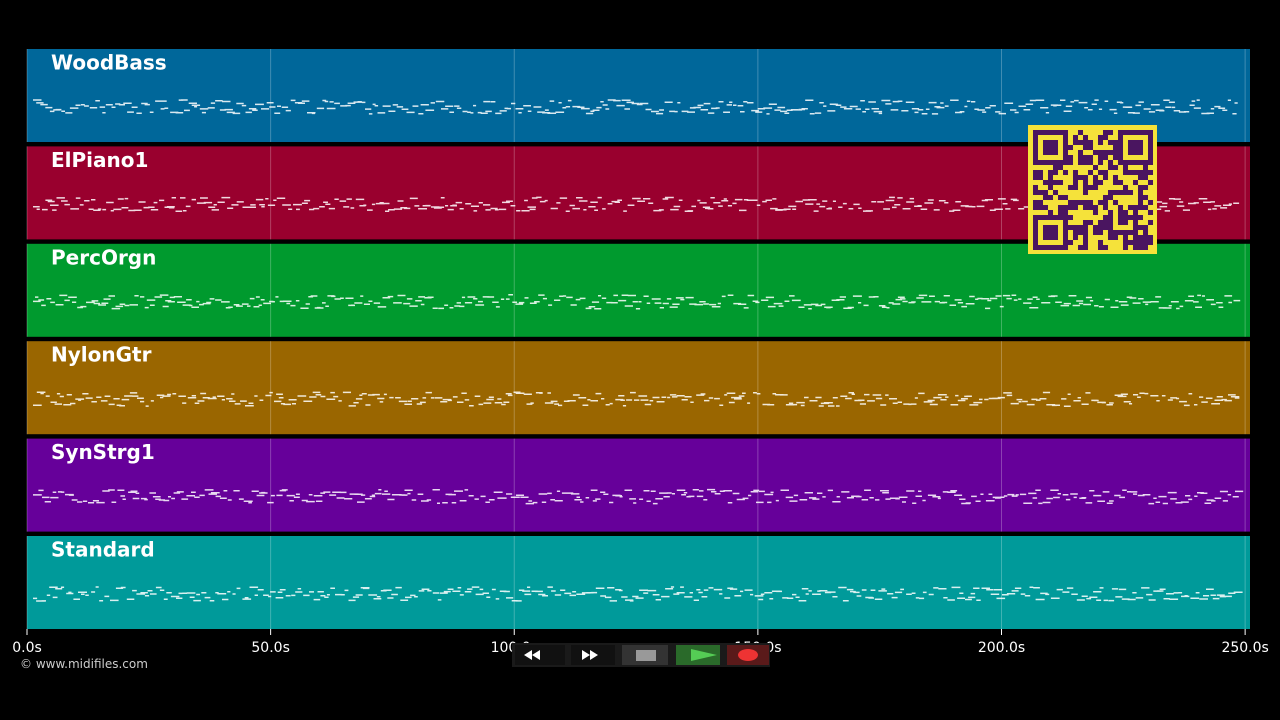  What do you see at coordinates (109, 63) in the screenshot?
I see `track-name: WoodBass` at bounding box center [109, 63].